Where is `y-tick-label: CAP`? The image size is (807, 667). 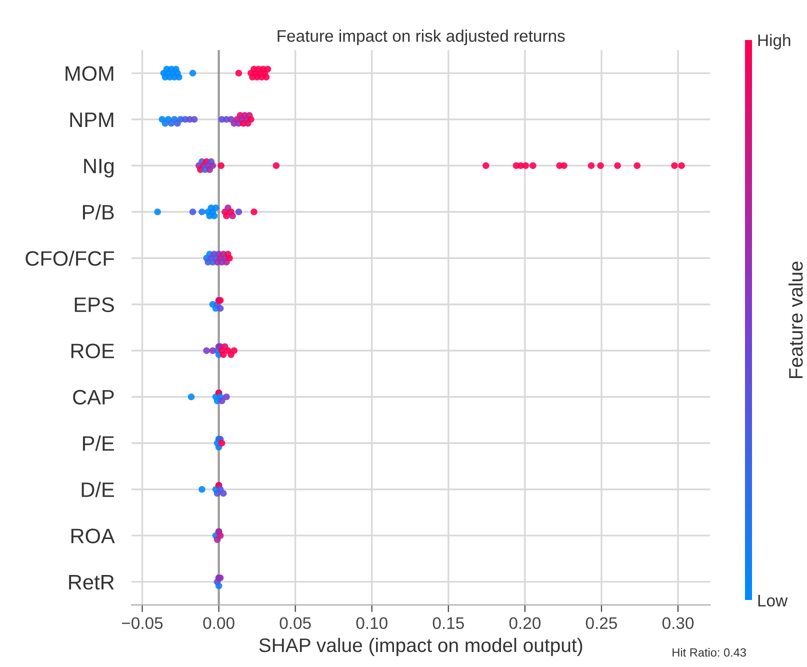
y-tick-label: CAP is located at coordinates (93, 397).